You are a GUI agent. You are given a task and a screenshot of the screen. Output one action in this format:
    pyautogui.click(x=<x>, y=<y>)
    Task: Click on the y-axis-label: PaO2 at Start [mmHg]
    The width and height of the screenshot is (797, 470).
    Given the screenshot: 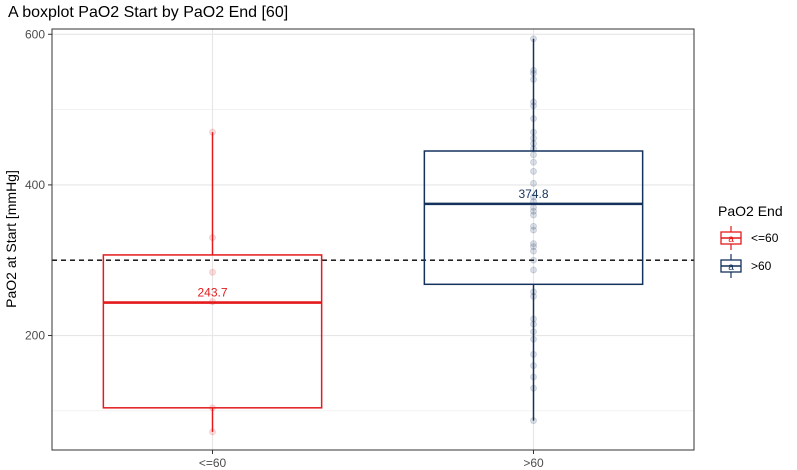 What is the action you would take?
    pyautogui.click(x=11, y=239)
    